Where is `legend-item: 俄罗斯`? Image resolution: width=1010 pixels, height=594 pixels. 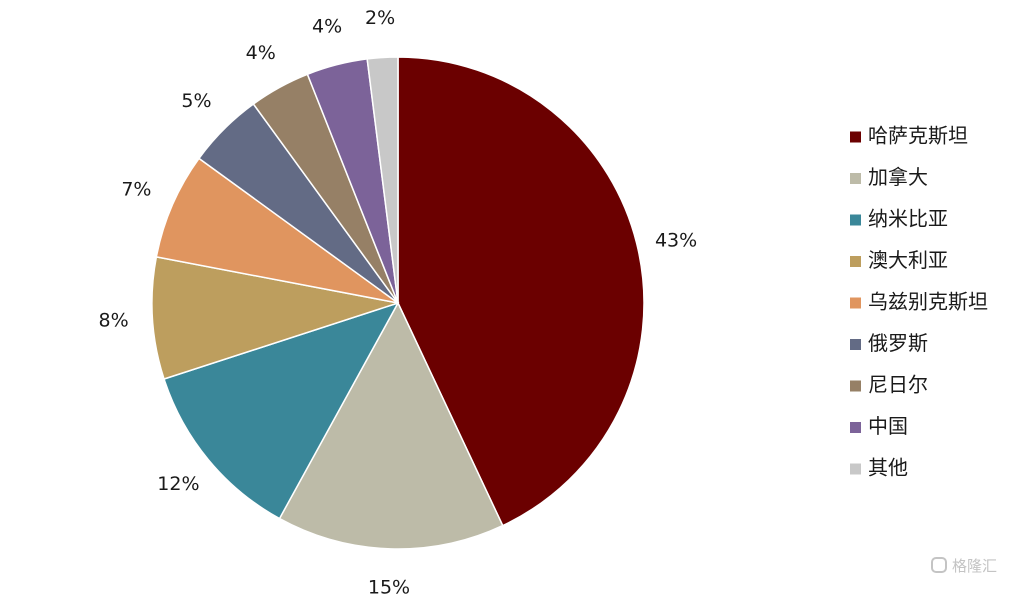
legend-item: 俄罗斯 is located at coordinates (889, 343).